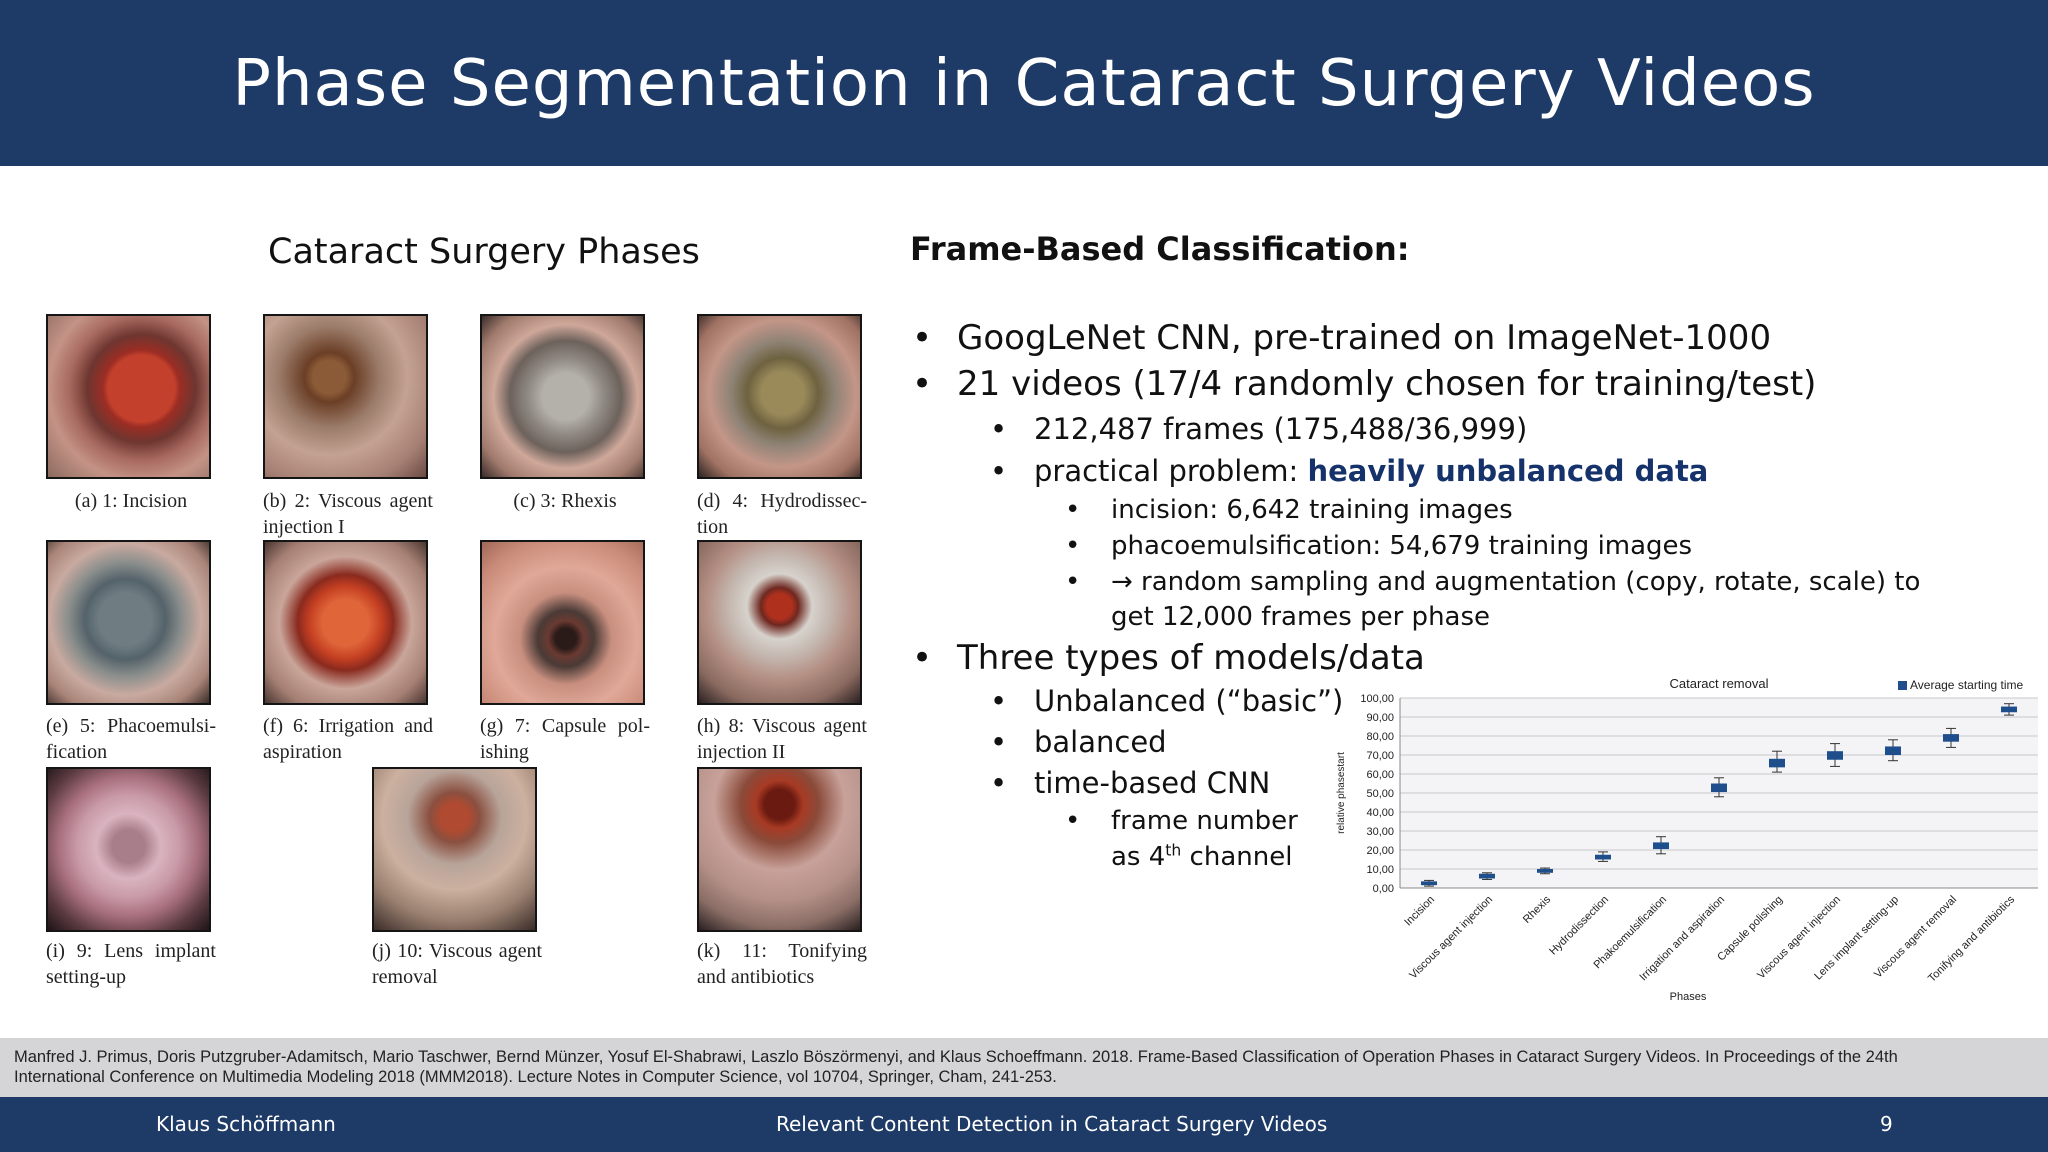  Describe the element at coordinates (484, 252) in the screenshot. I see `phases-figure-title: Cataract Surgery Phases` at that location.